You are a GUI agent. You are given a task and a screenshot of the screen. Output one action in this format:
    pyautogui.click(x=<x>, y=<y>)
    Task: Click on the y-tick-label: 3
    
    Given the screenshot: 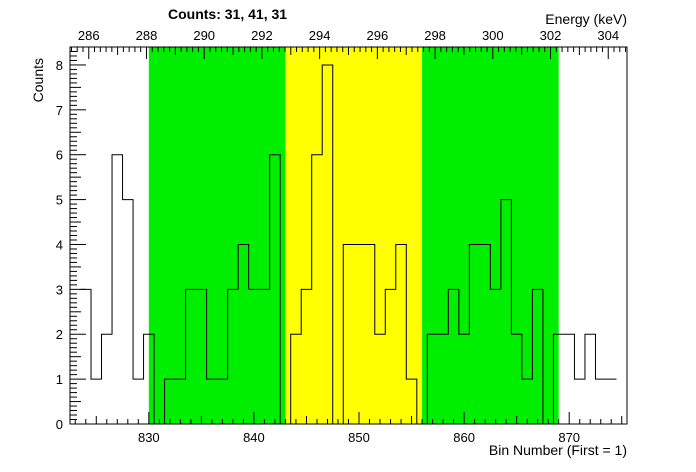 What is the action you would take?
    pyautogui.click(x=59, y=289)
    